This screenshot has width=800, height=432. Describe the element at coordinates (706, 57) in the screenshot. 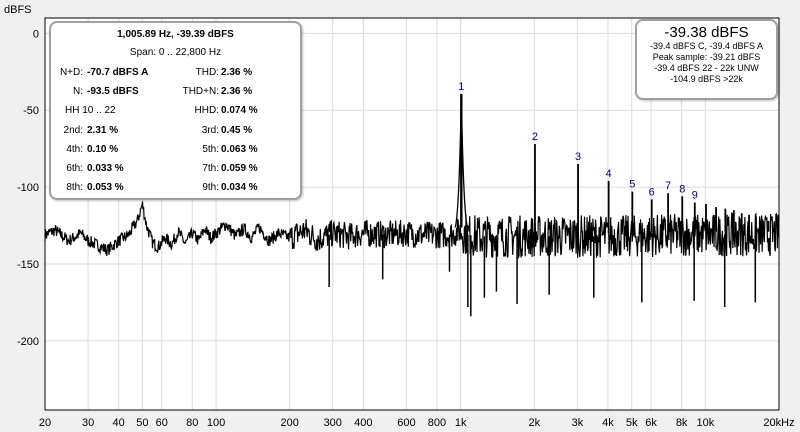

I see `peak-sample: Peak sample: -39.21 dBFS` at that location.